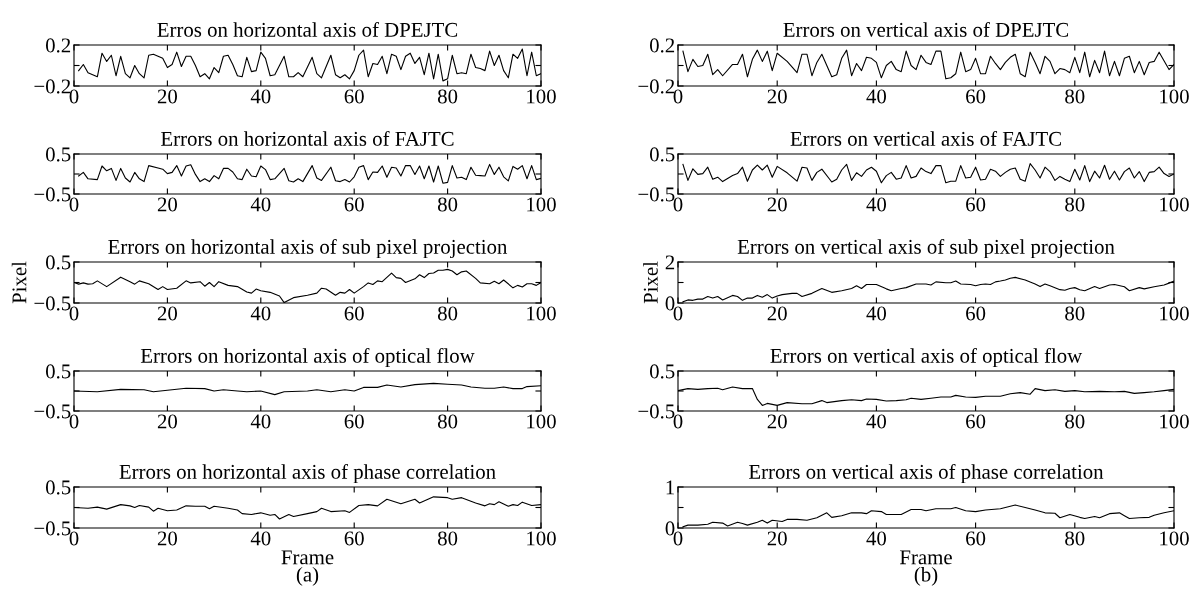 Image resolution: width=1203 pixels, height=601 pixels. Describe the element at coordinates (307, 29) in the screenshot. I see `chart-title: Erros on horizontal axis of DPEJTC` at that location.